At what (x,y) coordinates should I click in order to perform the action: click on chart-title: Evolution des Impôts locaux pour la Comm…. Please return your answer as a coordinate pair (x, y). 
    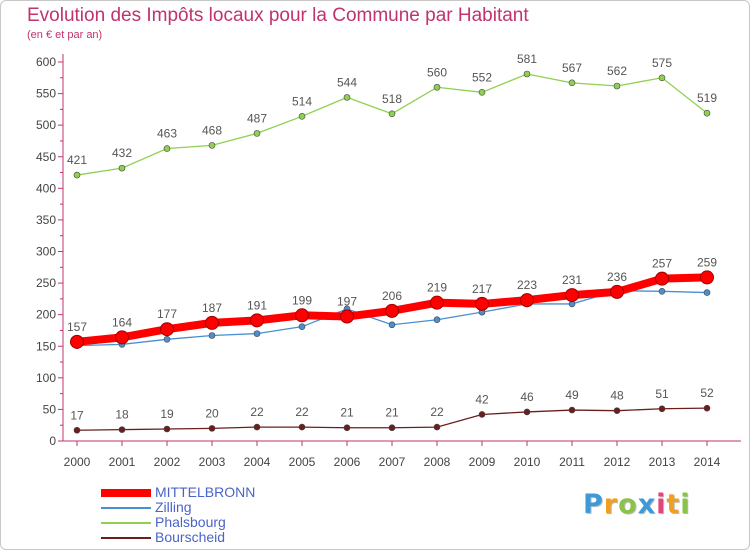
    Looking at the image, I should click on (278, 15).